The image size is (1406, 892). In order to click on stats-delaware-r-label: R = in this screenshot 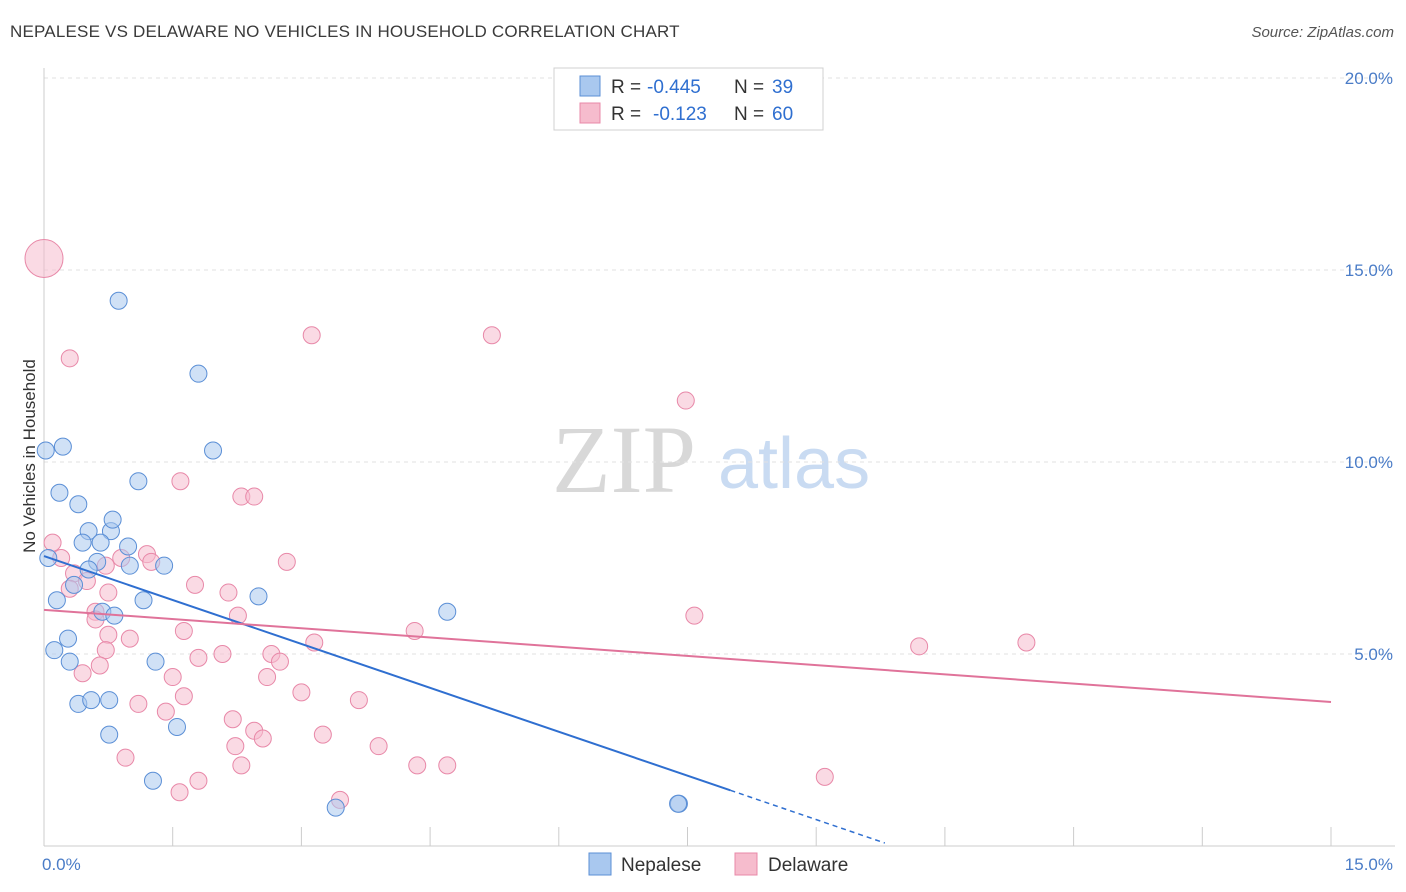, I will do `click(626, 114)`.